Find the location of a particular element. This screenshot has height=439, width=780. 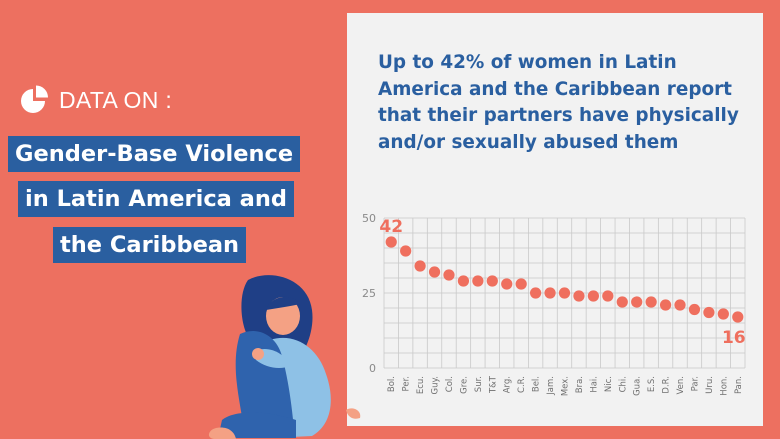

y-tick-label: 0 is located at coordinates (372, 368).